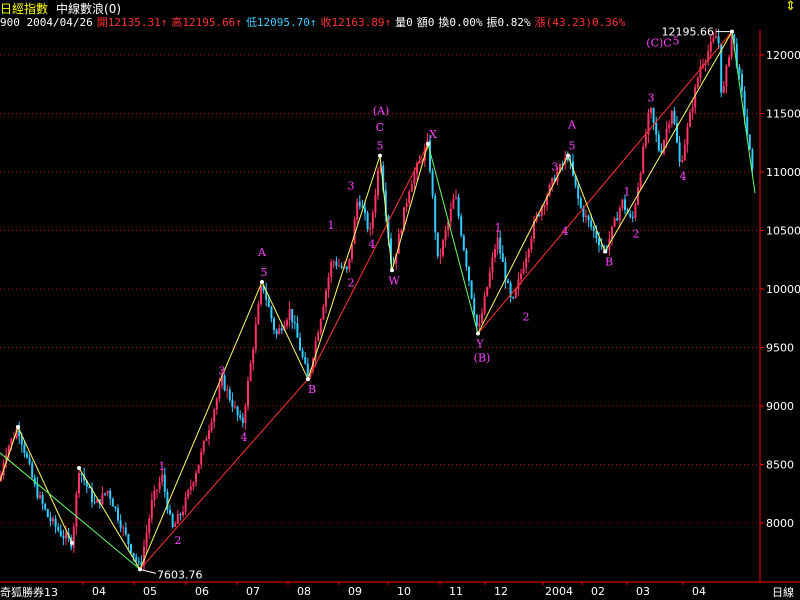  I want to click on y-tick-label: 8000, so click(780, 523).